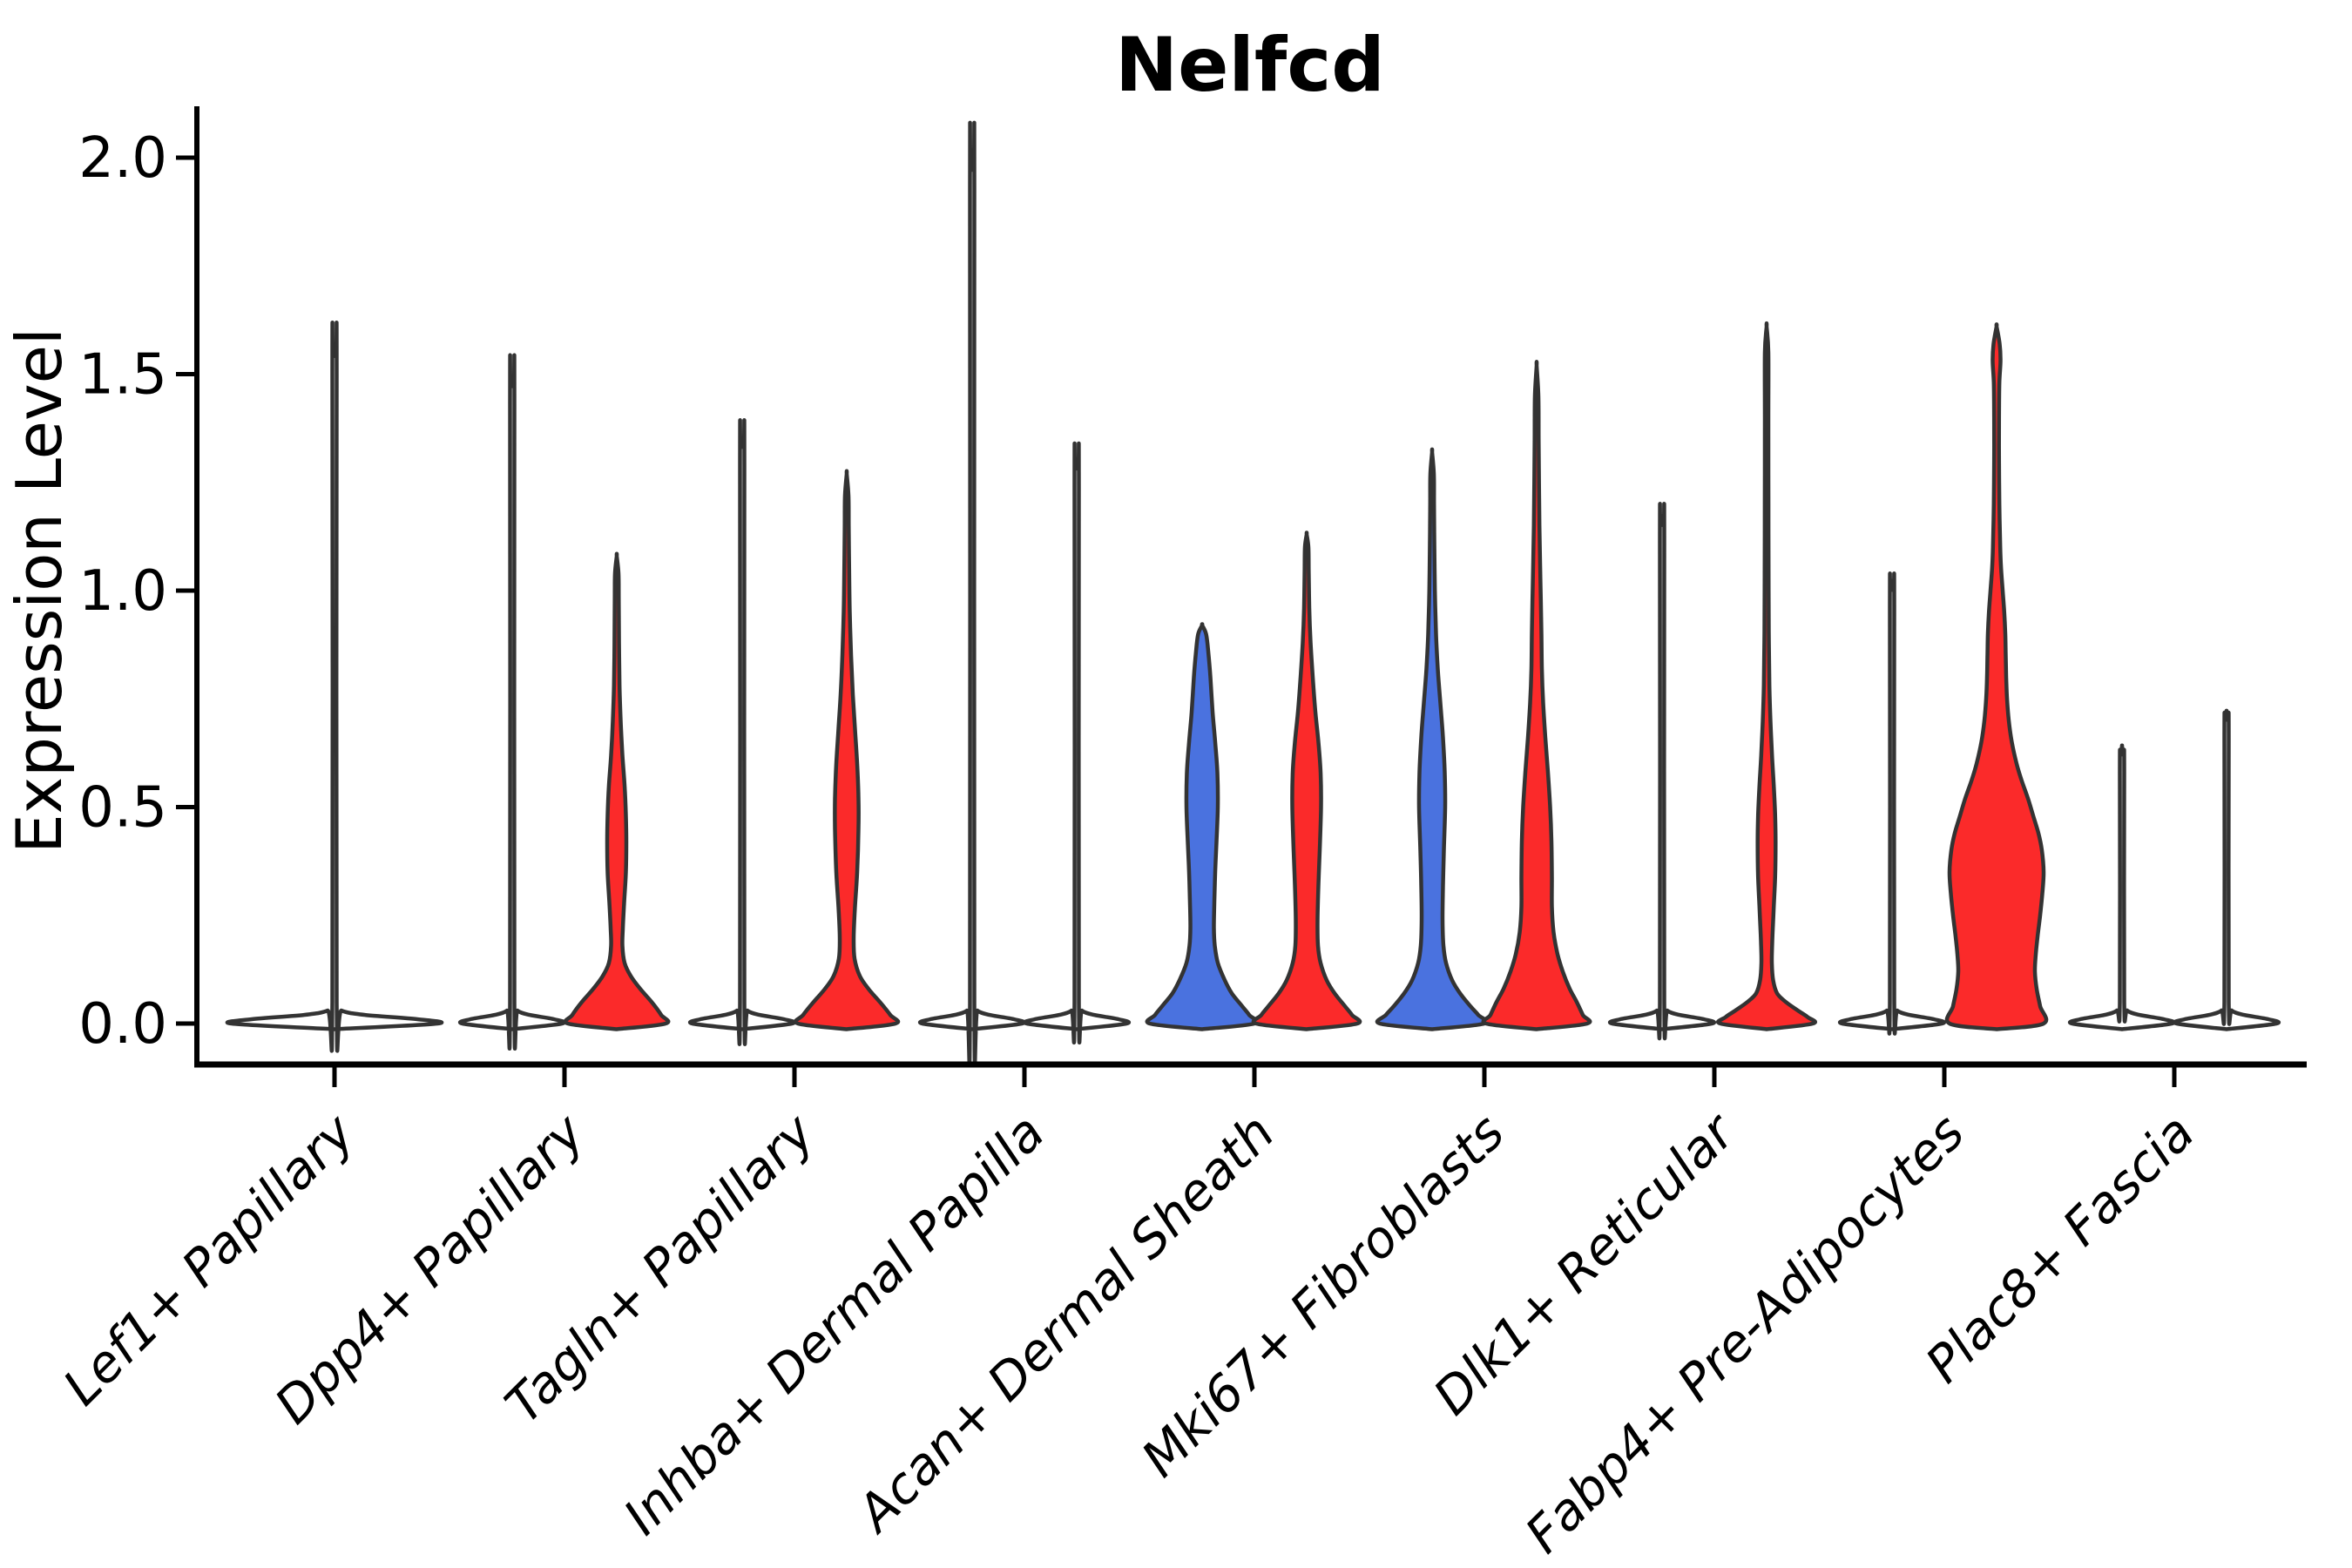  Describe the element at coordinates (122, 808) in the screenshot. I see `y-tick-label: 0.5` at that location.